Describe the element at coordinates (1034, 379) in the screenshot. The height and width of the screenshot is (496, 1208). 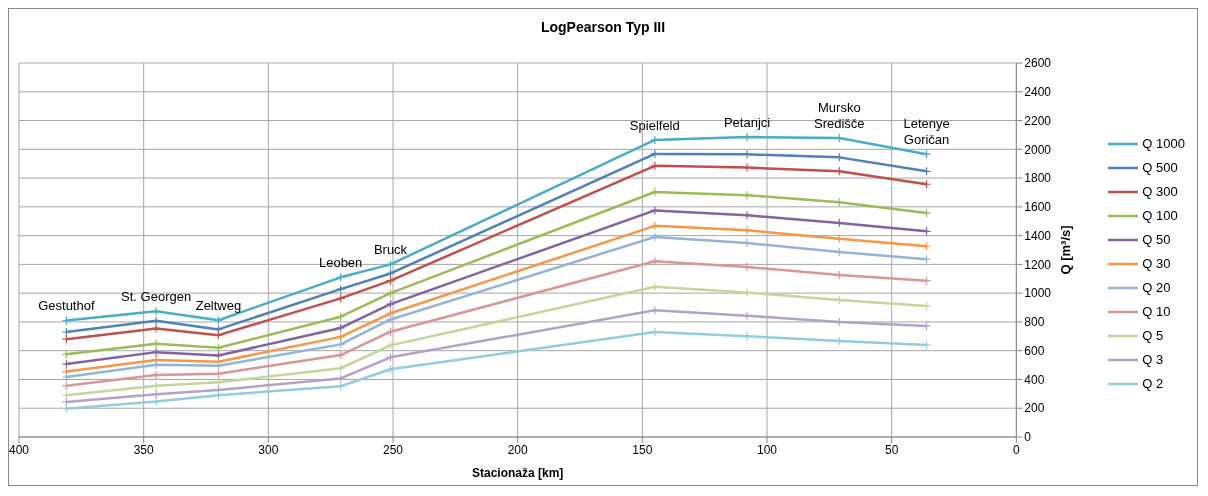
I see `y-tick-label: 400` at that location.